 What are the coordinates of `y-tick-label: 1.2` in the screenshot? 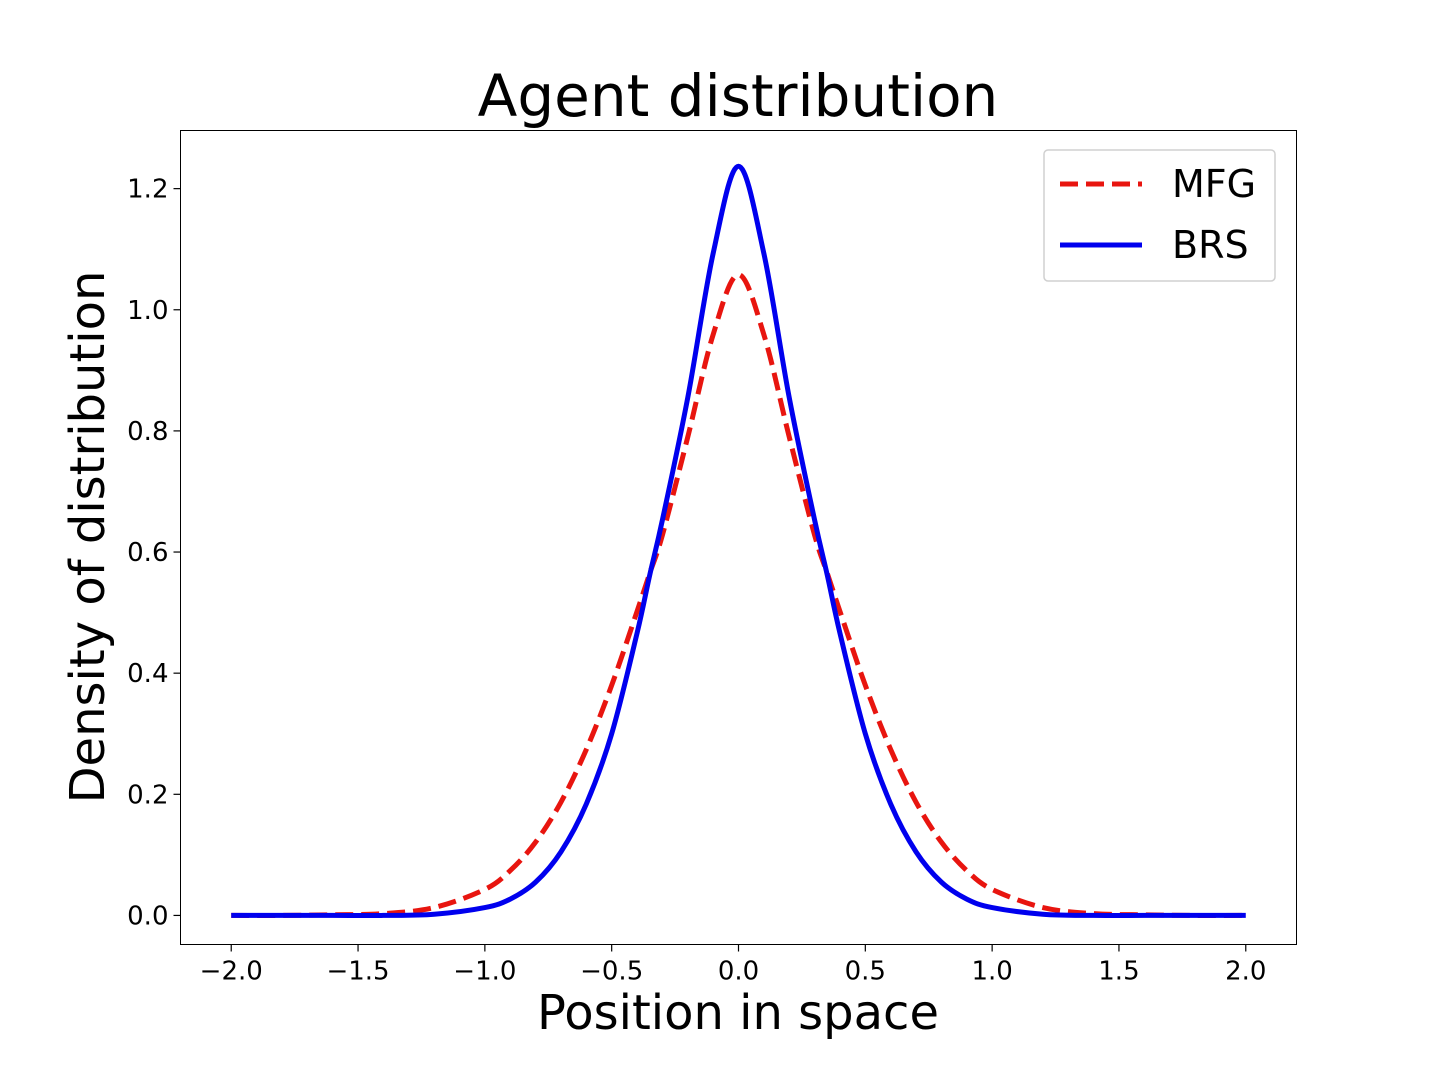 It's located at (147, 190).